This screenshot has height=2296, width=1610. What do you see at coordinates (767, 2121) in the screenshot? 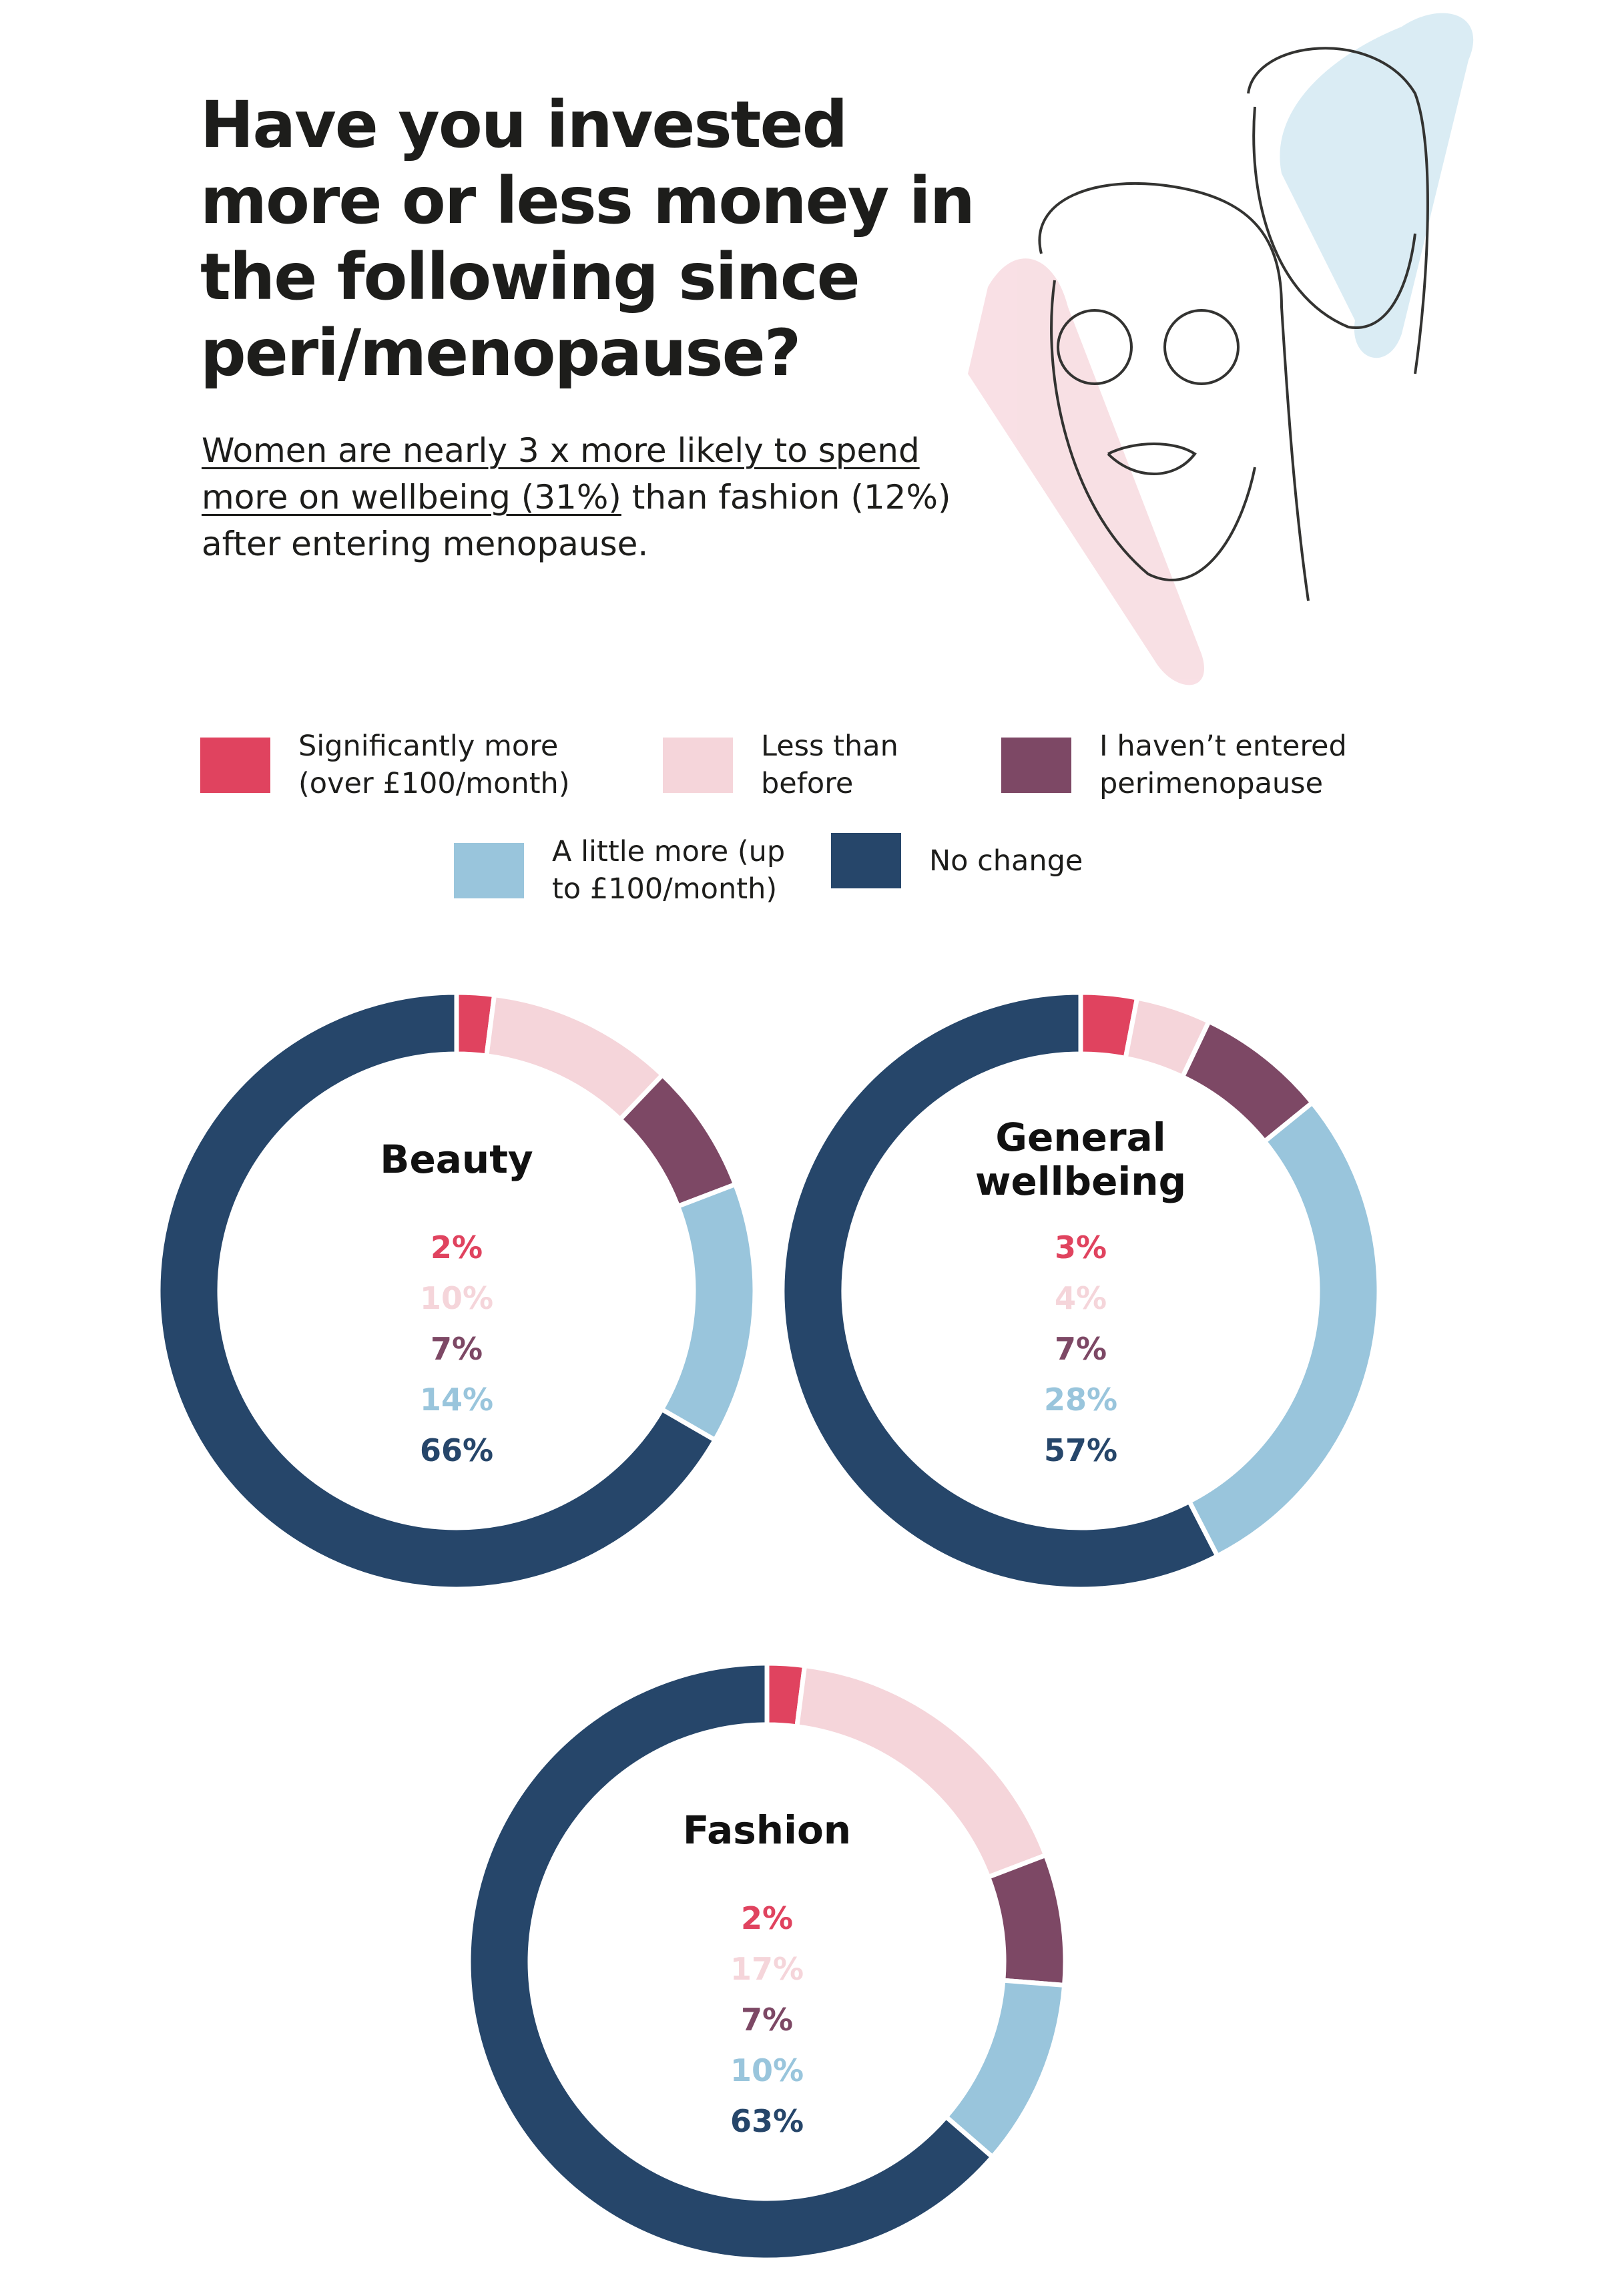
I see `value-label: 63%` at bounding box center [767, 2121].